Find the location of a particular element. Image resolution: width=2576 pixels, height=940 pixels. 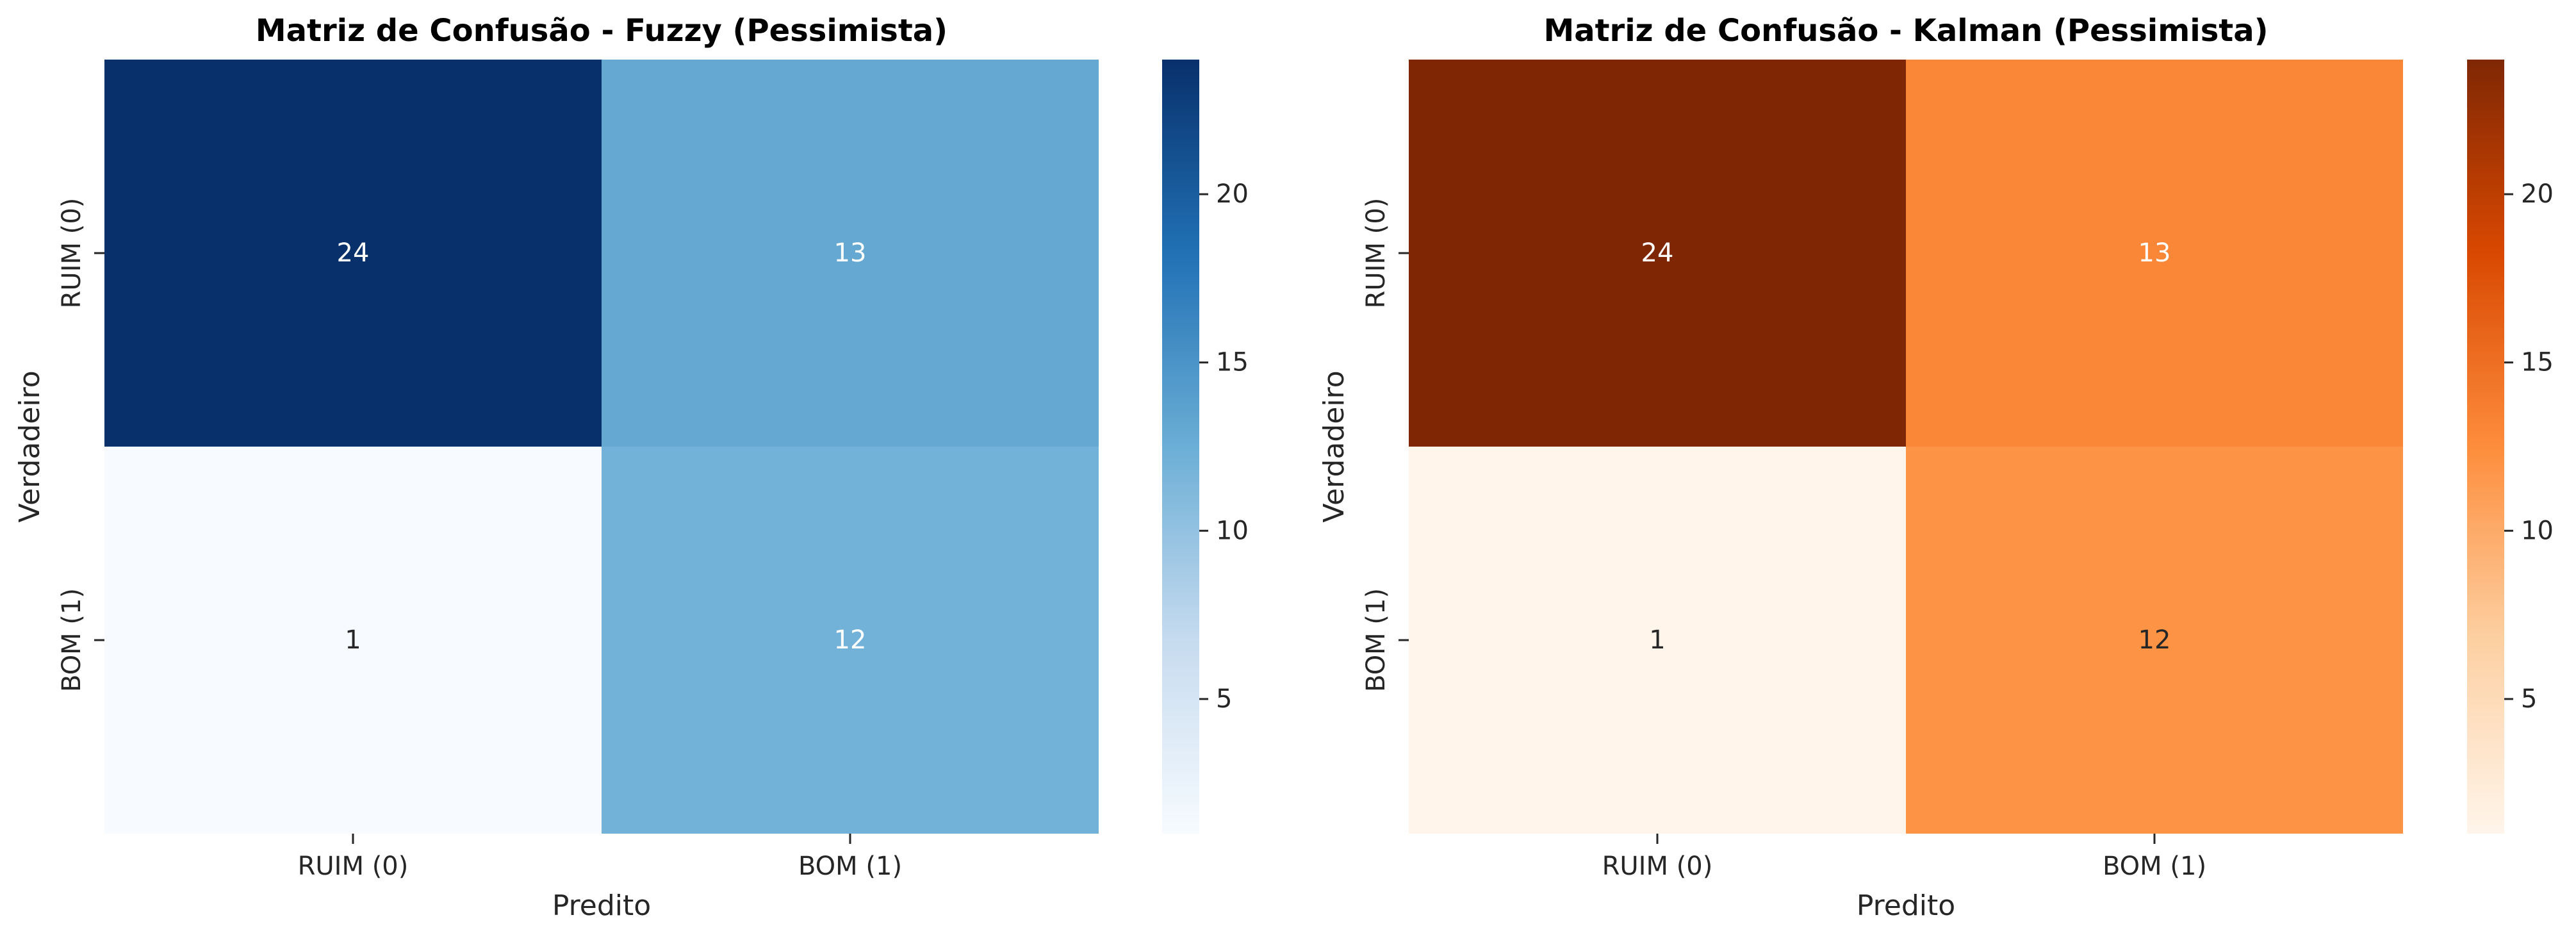

chart-title: Matriz de Confusão - Fuzzy (Pessimista) is located at coordinates (602, 31).